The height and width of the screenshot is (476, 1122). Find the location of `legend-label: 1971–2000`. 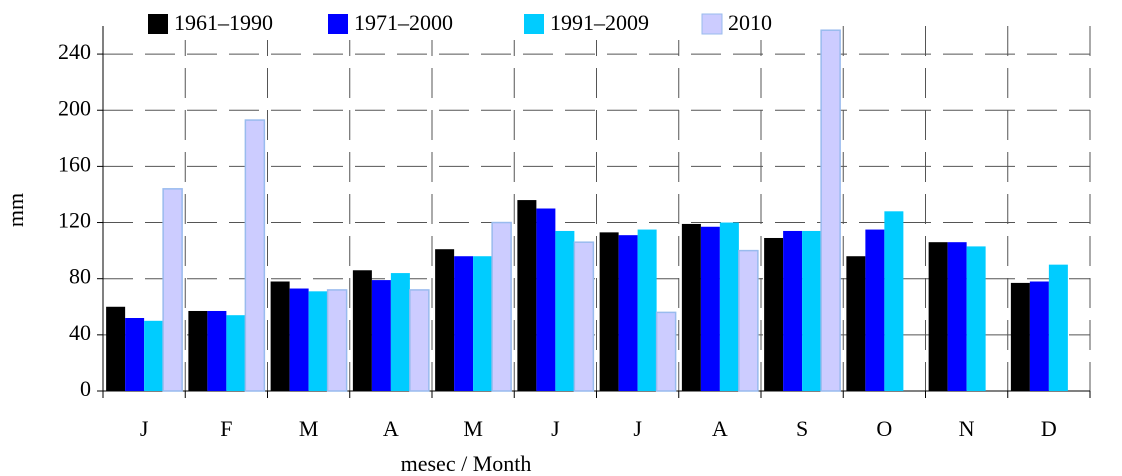

legend-label: 1971–2000 is located at coordinates (403, 22).